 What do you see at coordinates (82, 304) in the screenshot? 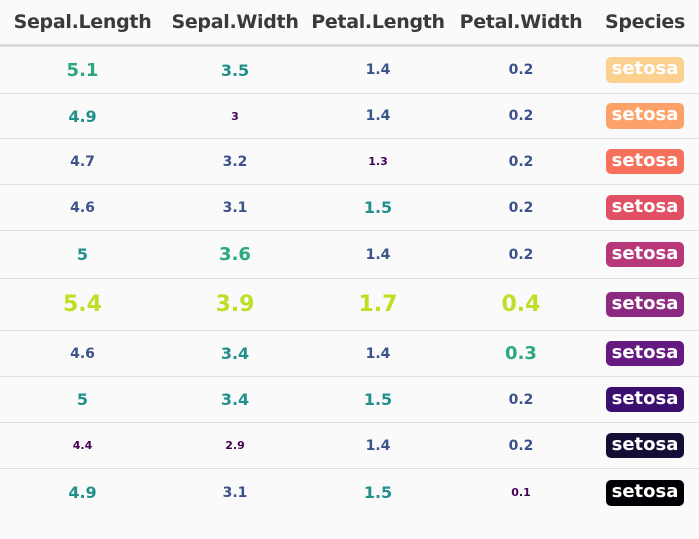
I see `cell-value: 5.4` at bounding box center [82, 304].